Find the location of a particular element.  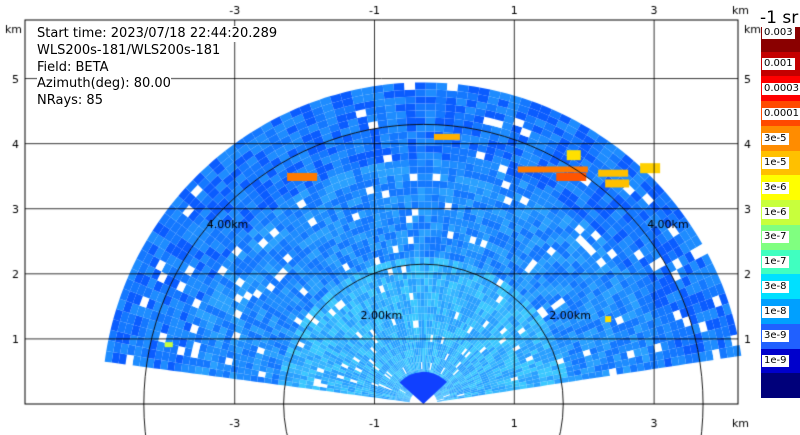

colorbar-unit-title: -1 sr is located at coordinates (779, 18).